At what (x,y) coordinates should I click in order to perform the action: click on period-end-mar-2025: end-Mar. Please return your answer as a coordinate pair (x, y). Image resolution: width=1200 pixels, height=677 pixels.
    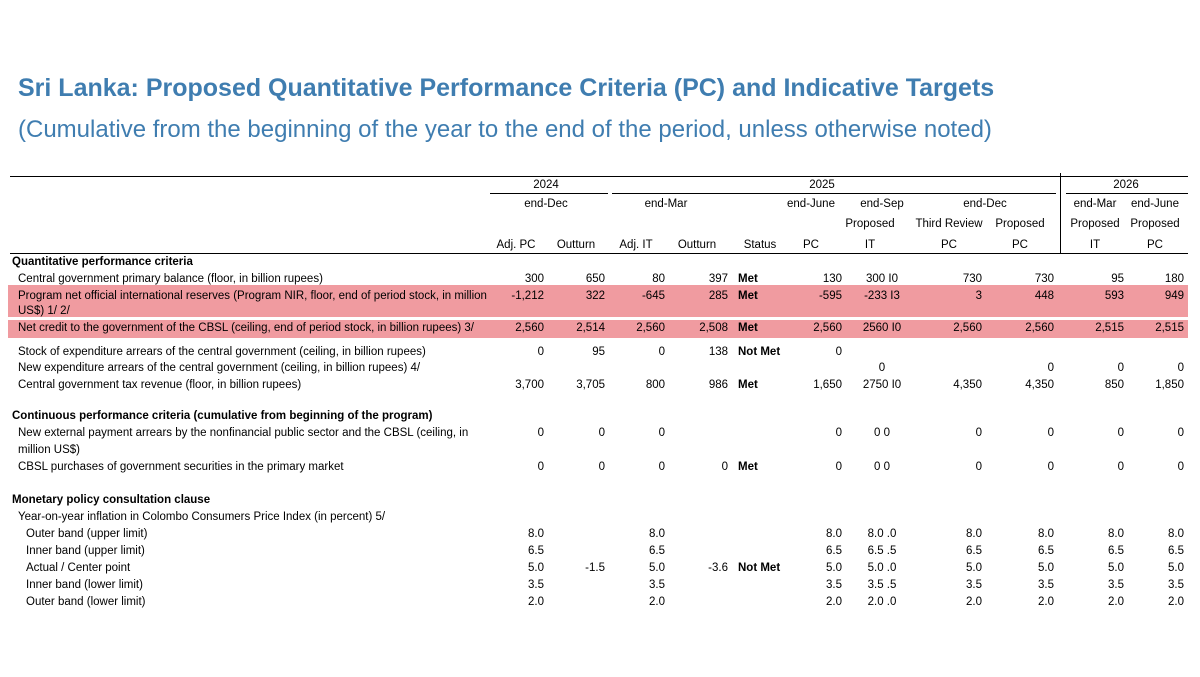
    Looking at the image, I should click on (666, 204).